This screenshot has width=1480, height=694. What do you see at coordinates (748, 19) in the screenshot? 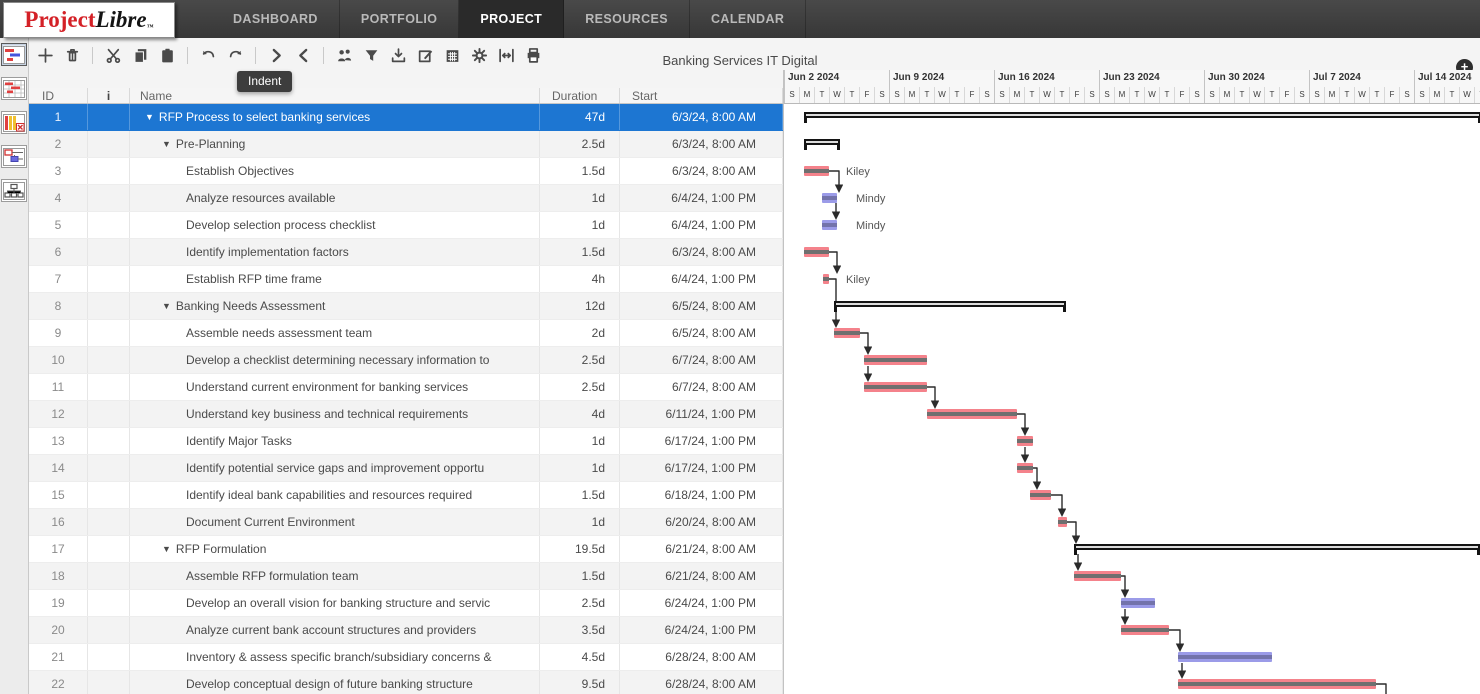
I see `tab-calendar: CALENDAR` at bounding box center [748, 19].